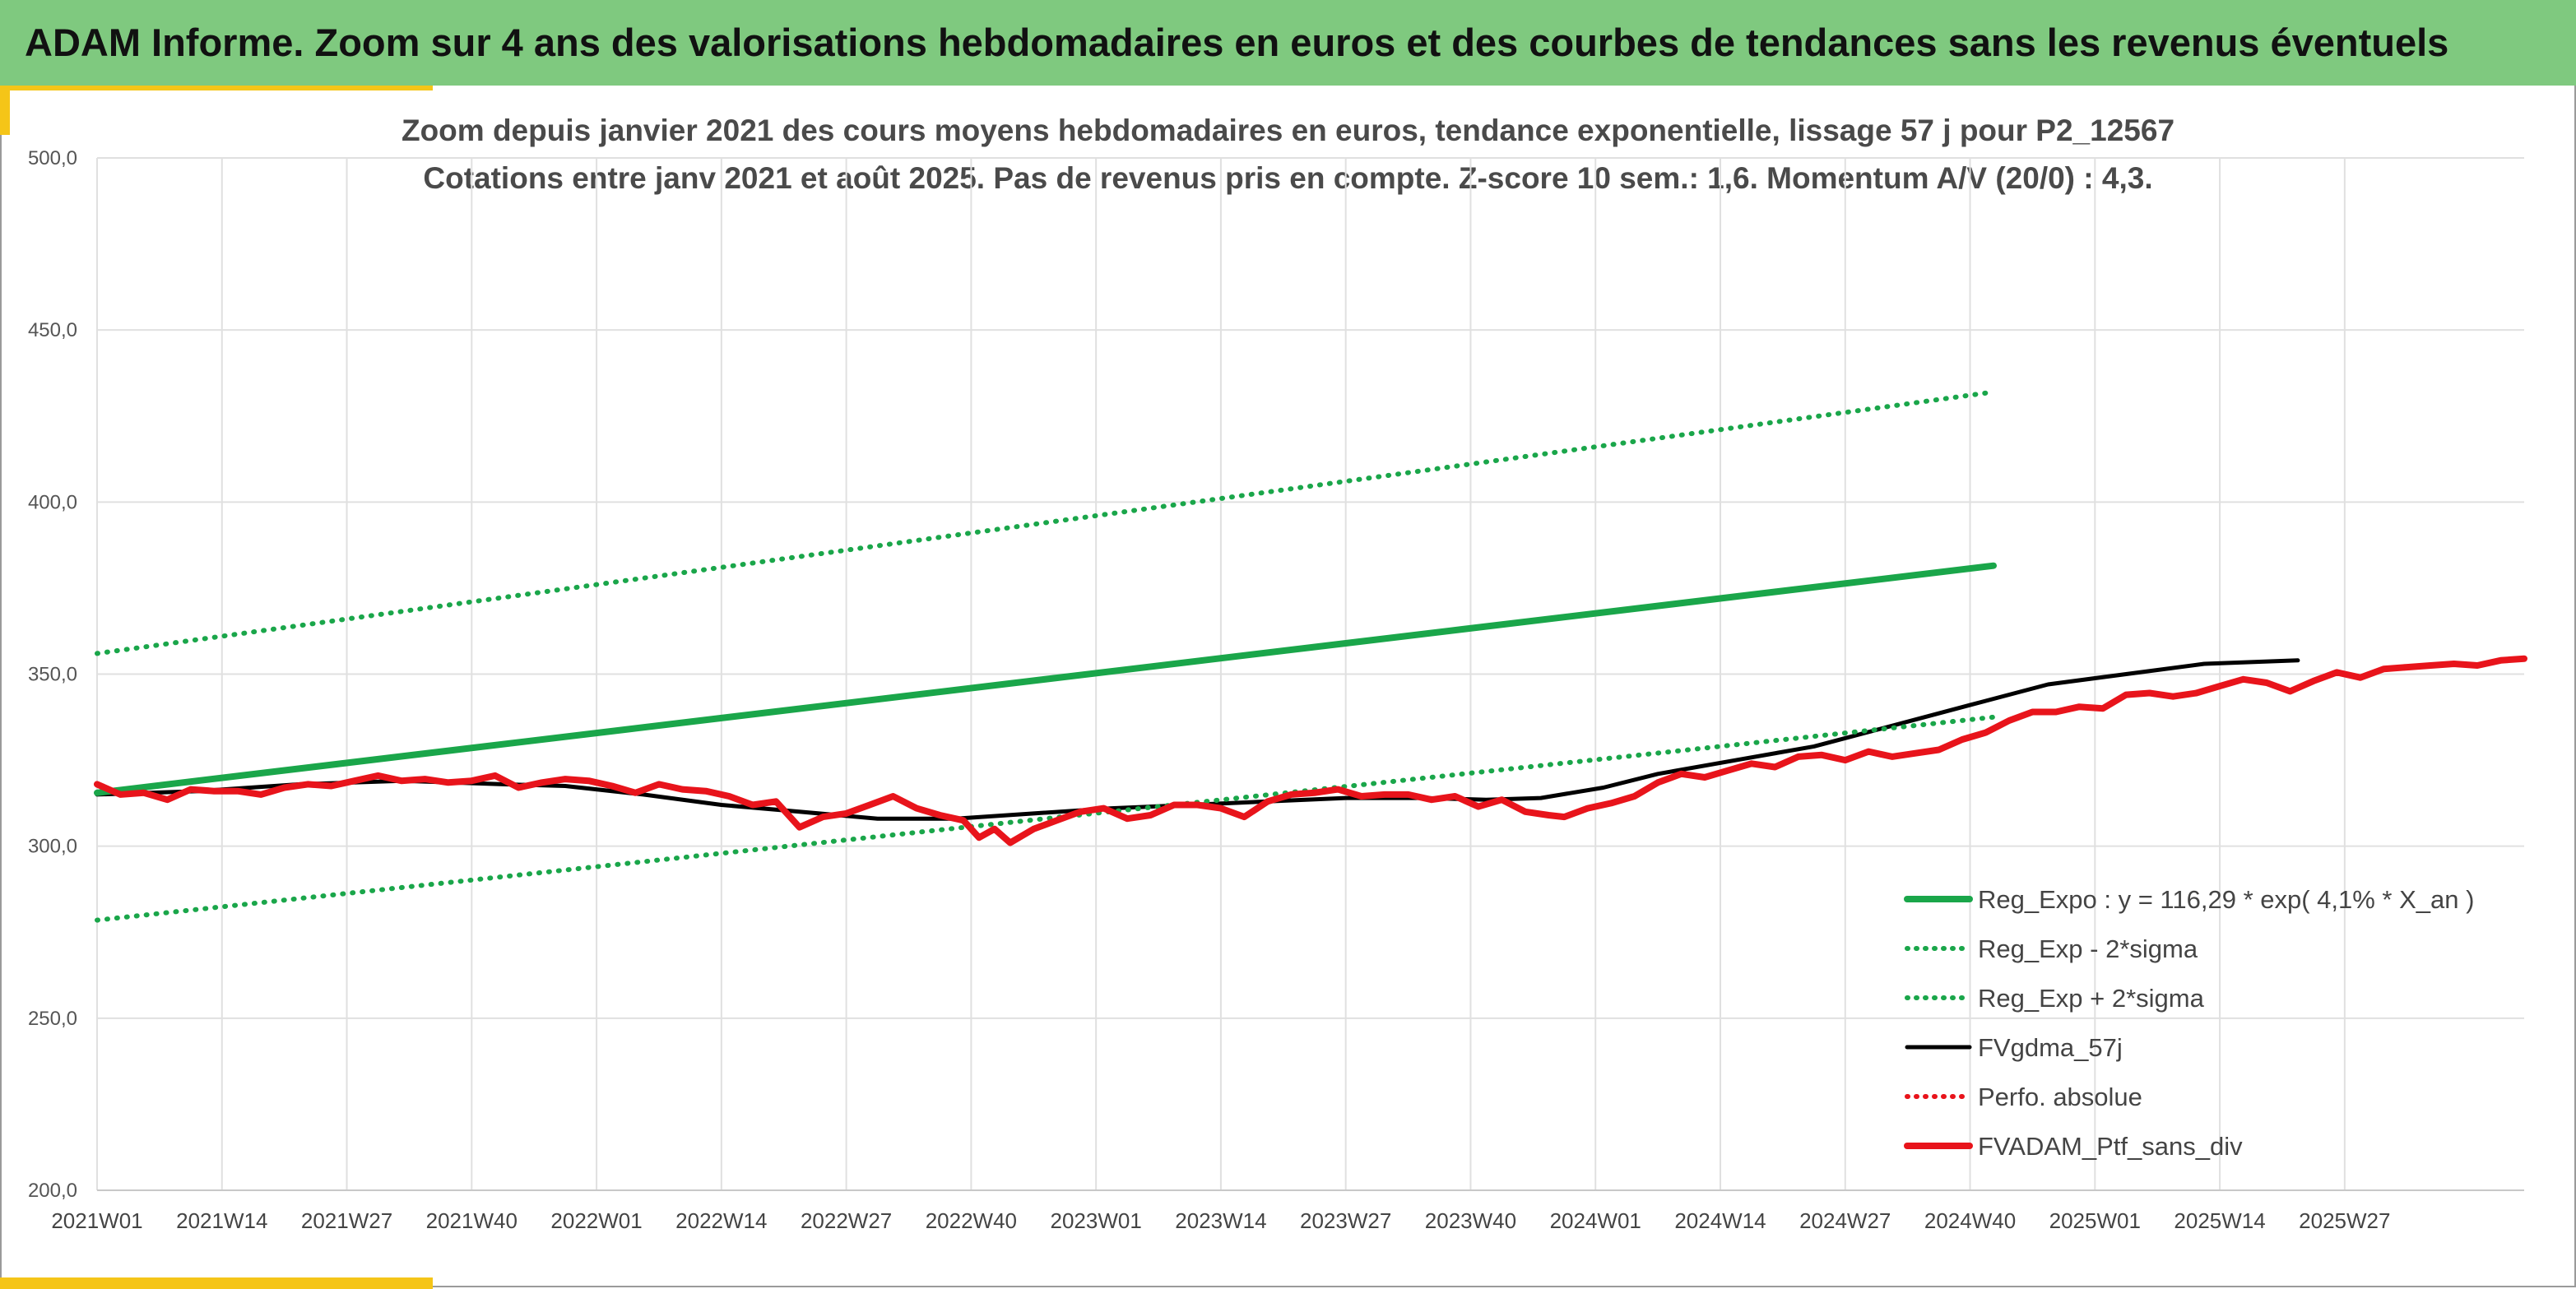 Image resolution: width=2576 pixels, height=1289 pixels. What do you see at coordinates (216, 88) in the screenshot?
I see `accent-bar-top` at bounding box center [216, 88].